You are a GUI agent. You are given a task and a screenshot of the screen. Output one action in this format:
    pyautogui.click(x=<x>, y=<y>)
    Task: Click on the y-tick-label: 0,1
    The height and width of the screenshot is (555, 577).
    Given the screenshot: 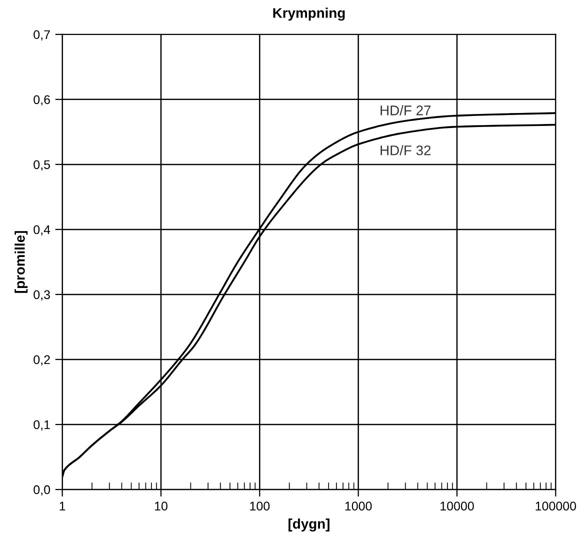 What is the action you would take?
    pyautogui.click(x=42, y=425)
    